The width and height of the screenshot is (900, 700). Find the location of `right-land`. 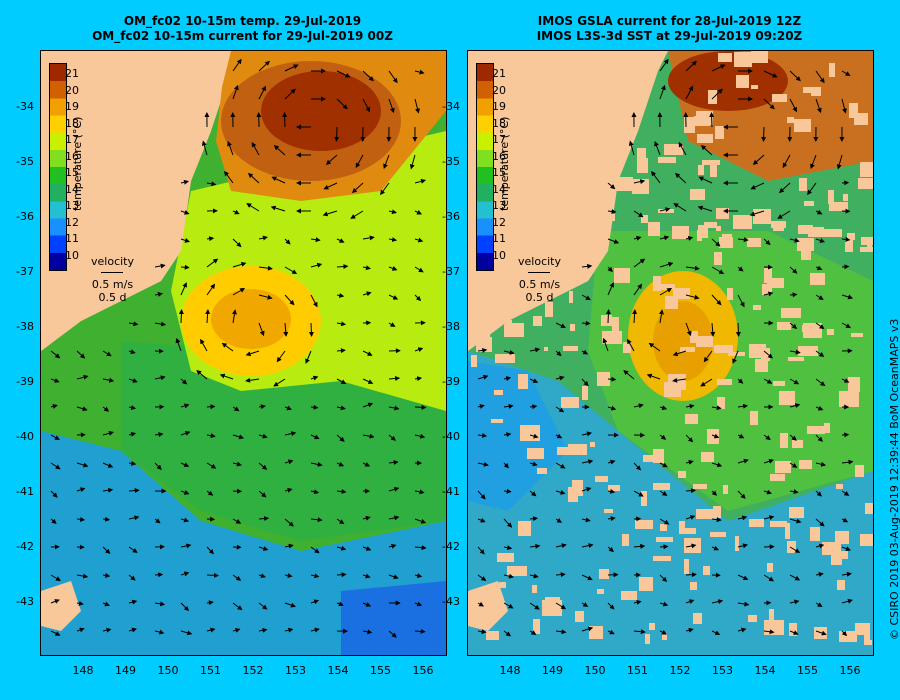

right-land is located at coordinates (563, 201).